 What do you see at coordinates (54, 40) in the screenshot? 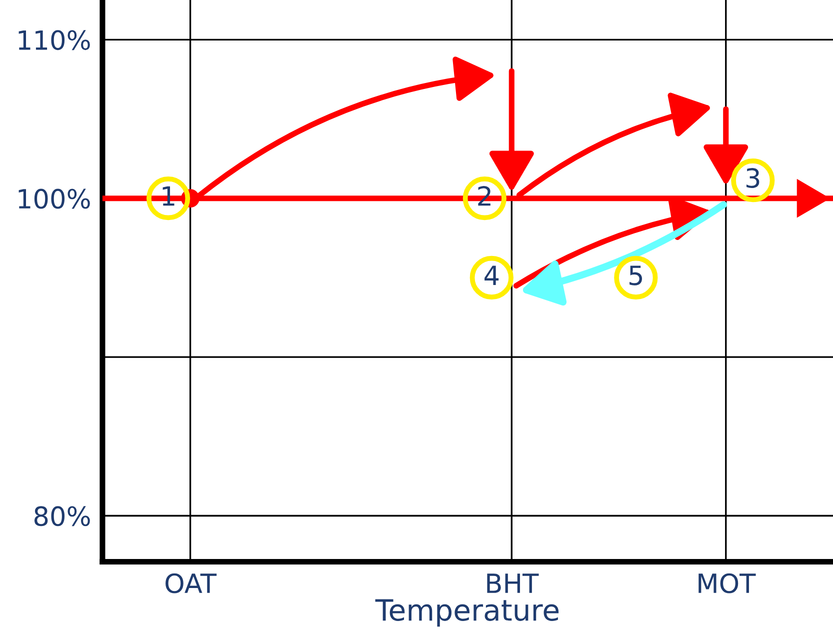
I see `y-tick-label: 110%` at bounding box center [54, 40].